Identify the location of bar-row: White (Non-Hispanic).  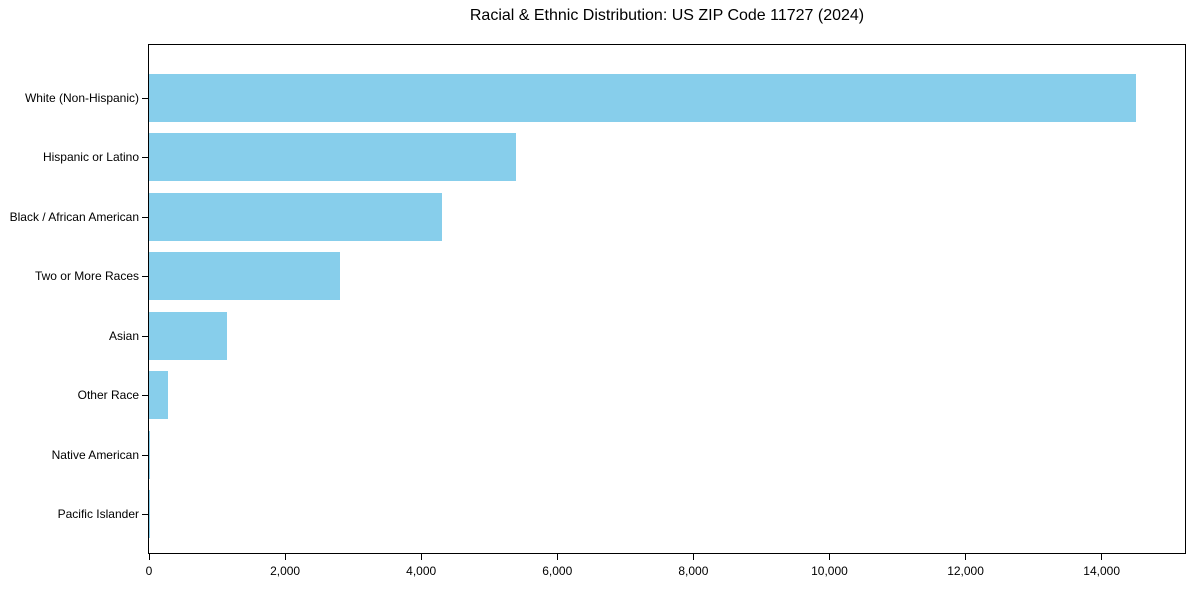
(605, 98).